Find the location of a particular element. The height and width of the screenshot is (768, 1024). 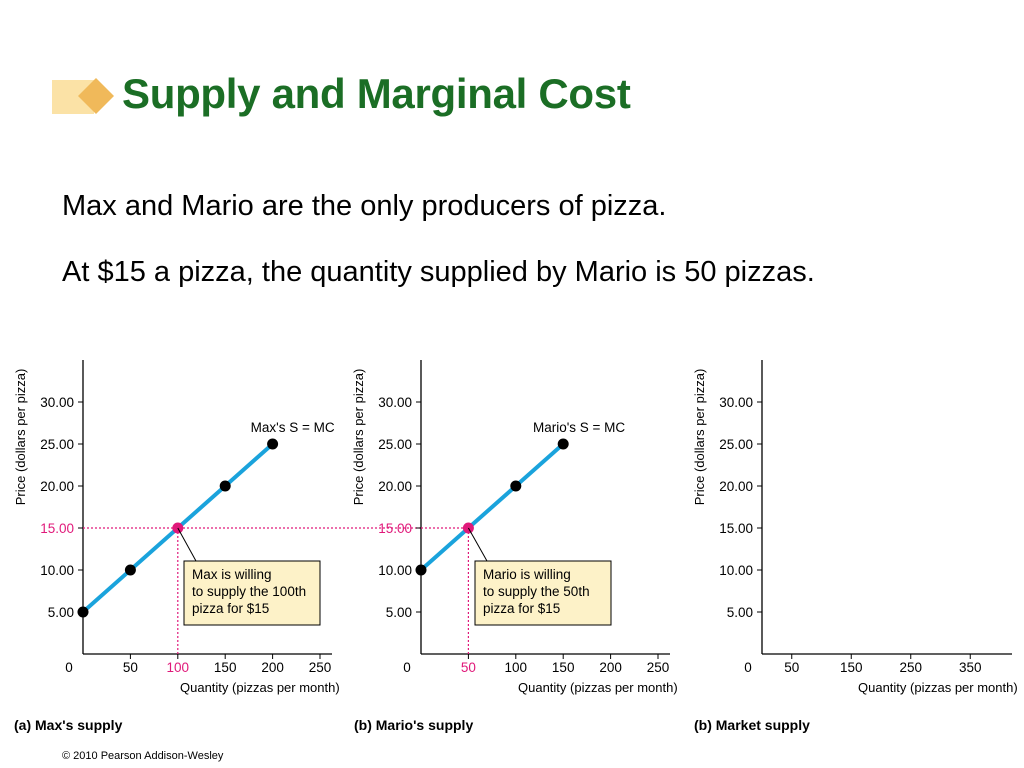

slide-title: Supply and Marginal Cost is located at coordinates (376, 93).